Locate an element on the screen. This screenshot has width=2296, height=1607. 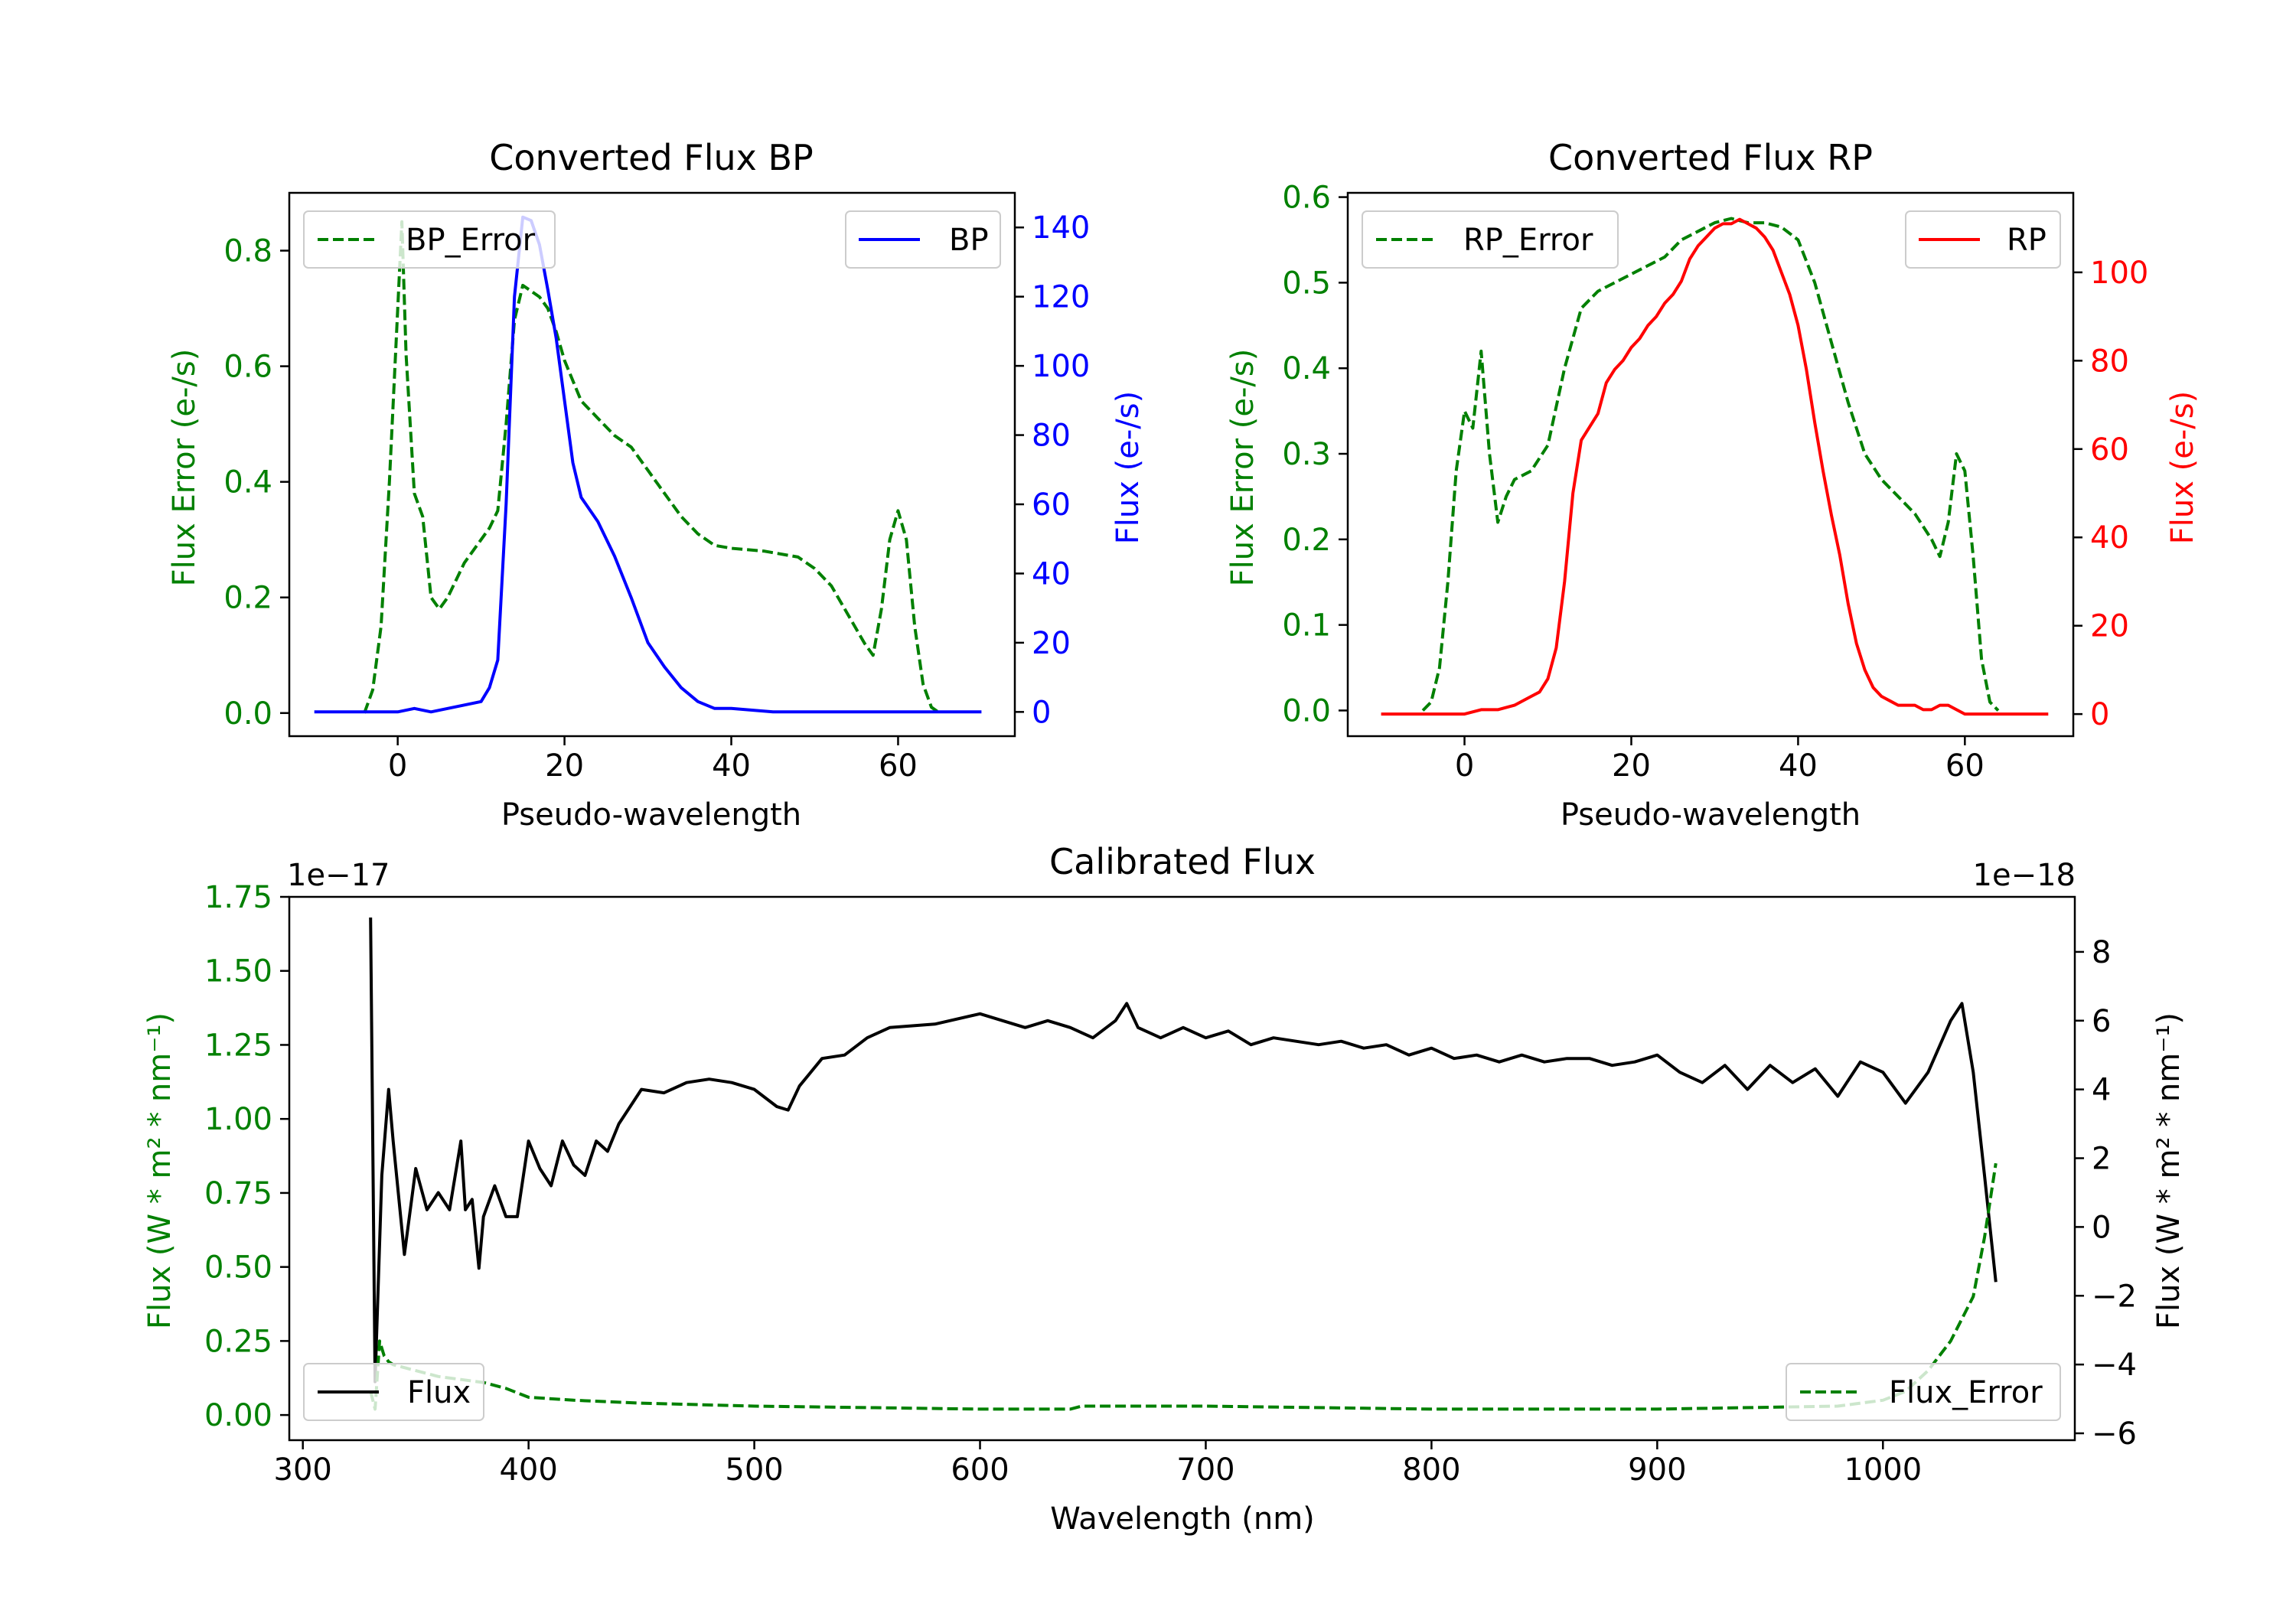
legend-rp-box is located at coordinates (1983, 239).